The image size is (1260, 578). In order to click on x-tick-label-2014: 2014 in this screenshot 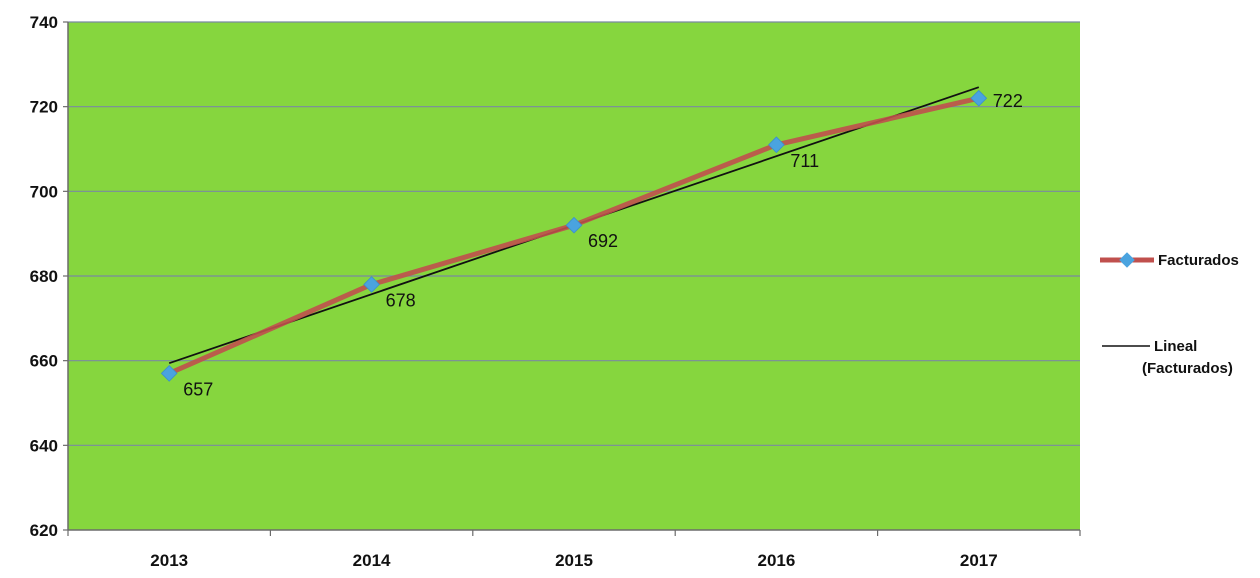, I will do `click(372, 560)`.